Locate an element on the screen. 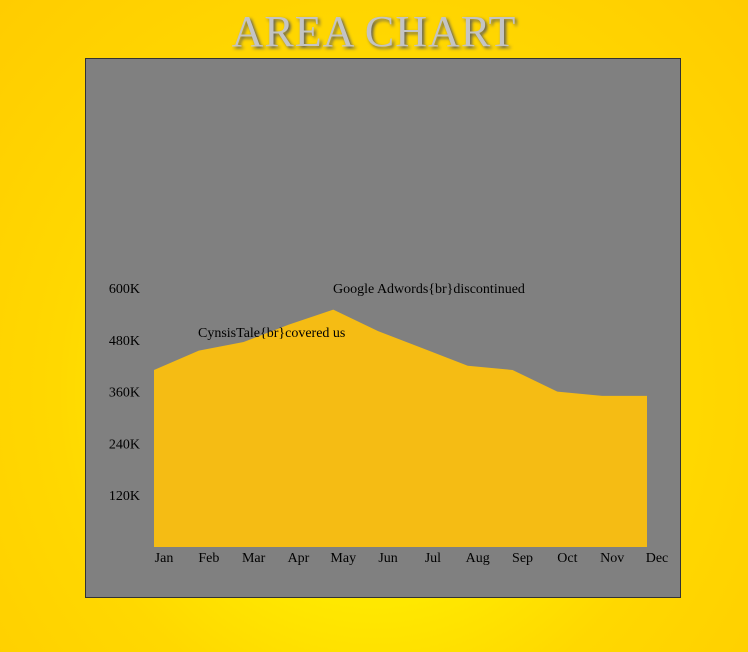 The width and height of the screenshot is (748, 652). x-tick-label: Oct is located at coordinates (567, 558).